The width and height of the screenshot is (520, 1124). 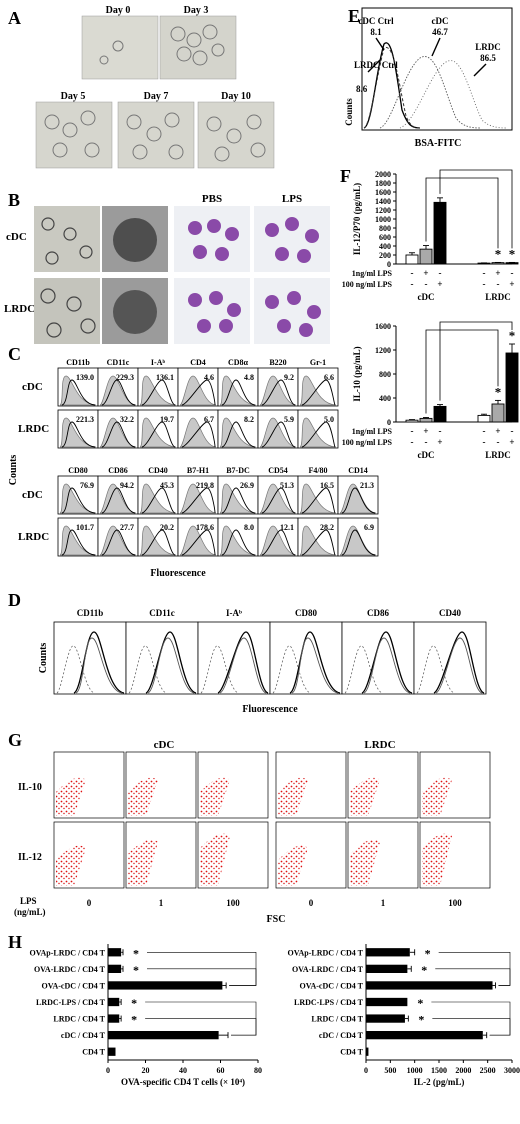 What do you see at coordinates (383, 210) in the screenshot?
I see `y-tick-label: 1200` at bounding box center [383, 210].